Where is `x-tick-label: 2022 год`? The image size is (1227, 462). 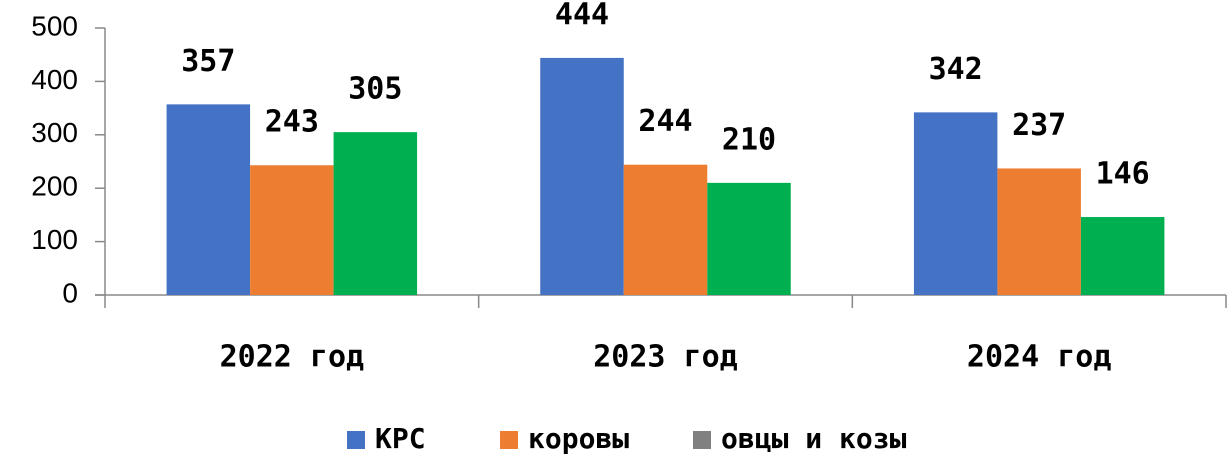 x-tick-label: 2022 год is located at coordinates (292, 357).